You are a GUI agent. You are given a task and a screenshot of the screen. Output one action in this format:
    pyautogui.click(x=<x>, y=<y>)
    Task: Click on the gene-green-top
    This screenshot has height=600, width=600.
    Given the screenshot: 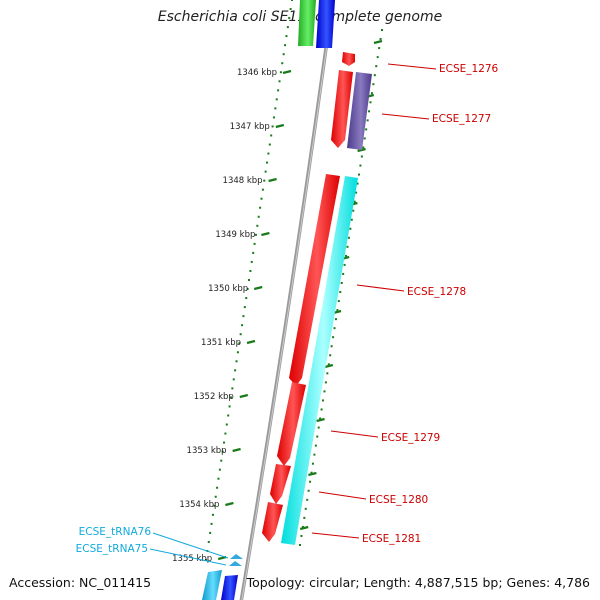 What is the action you would take?
    pyautogui.click(x=307, y=23)
    